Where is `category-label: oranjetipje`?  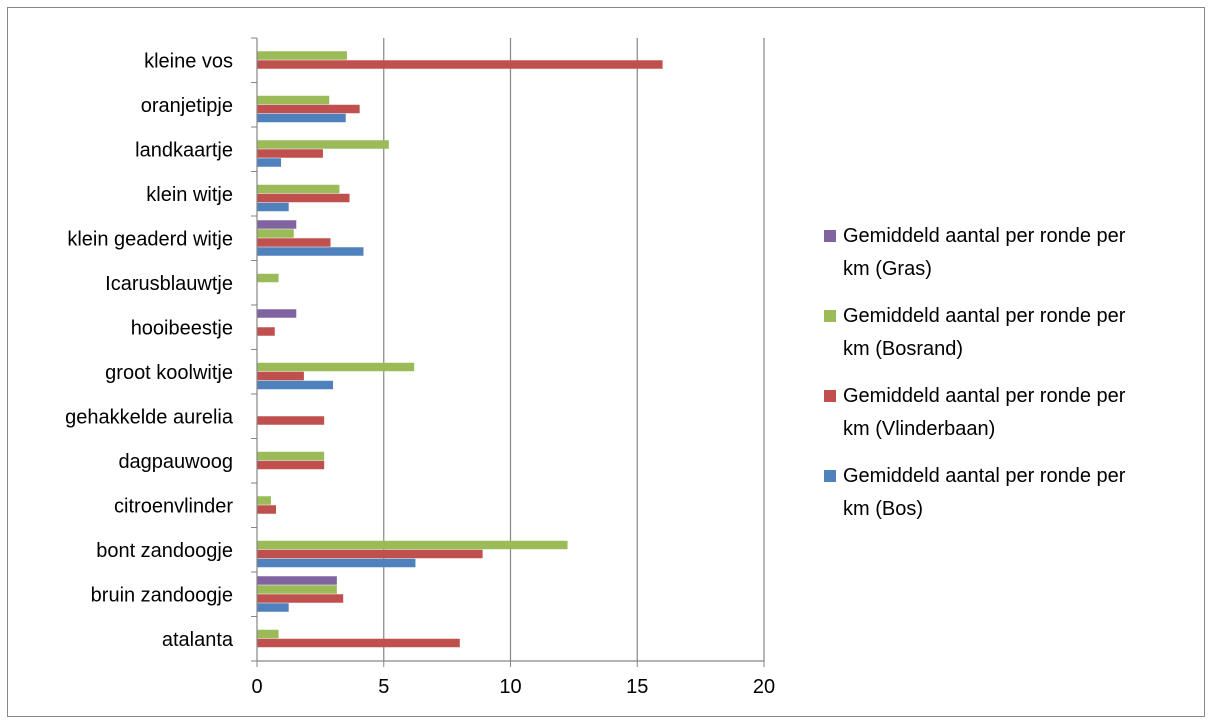 category-label: oranjetipje is located at coordinates (187, 106).